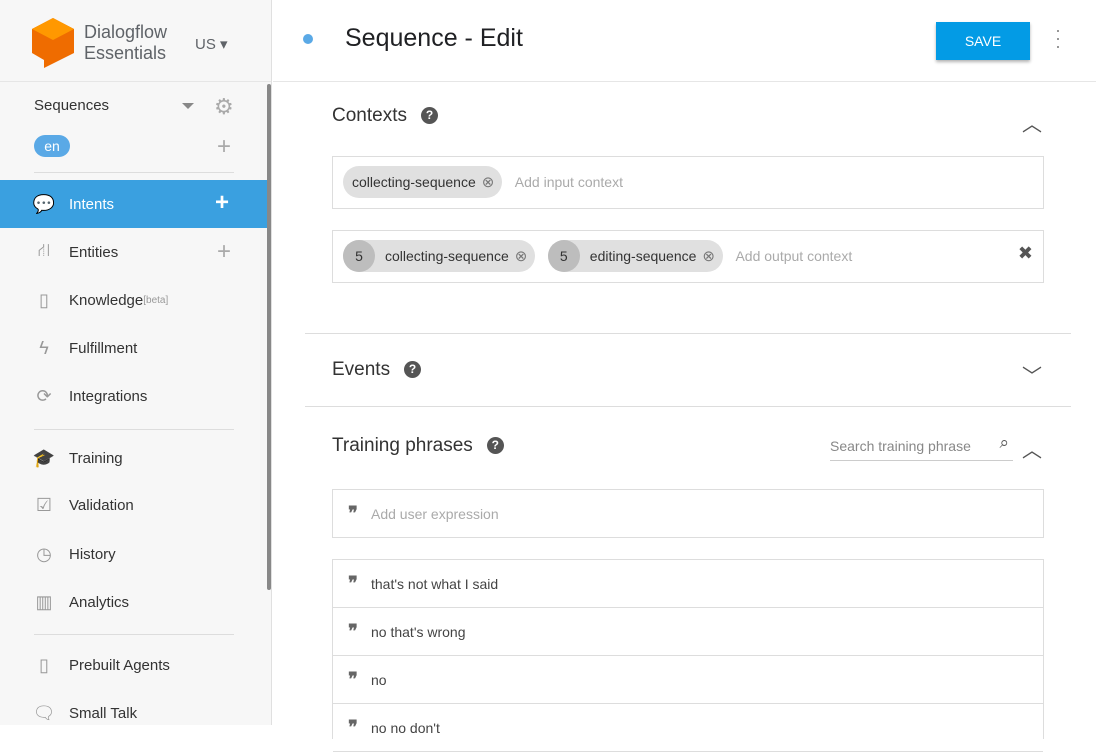 Image resolution: width=1096 pixels, height=752 pixels. I want to click on sidebar-item-integrations: ⟳ Integrations, so click(133, 396).